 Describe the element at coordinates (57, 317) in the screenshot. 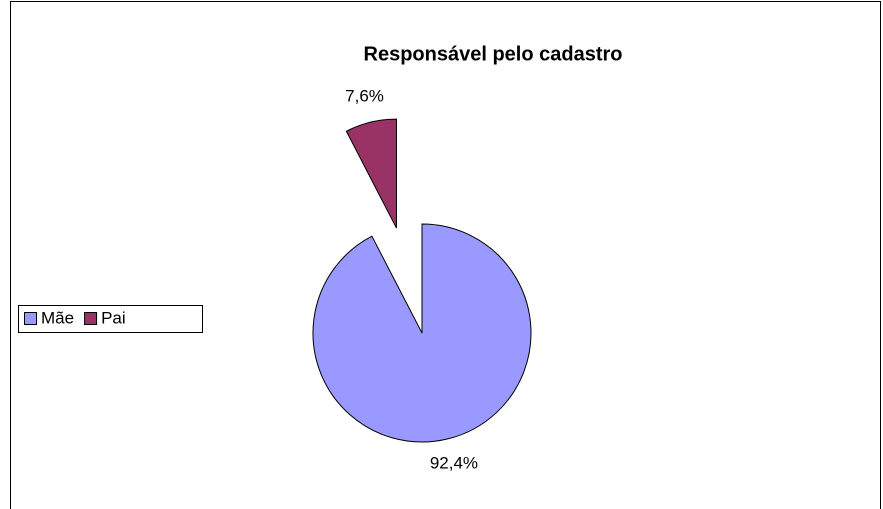

I see `legend-label: Mãe` at that location.